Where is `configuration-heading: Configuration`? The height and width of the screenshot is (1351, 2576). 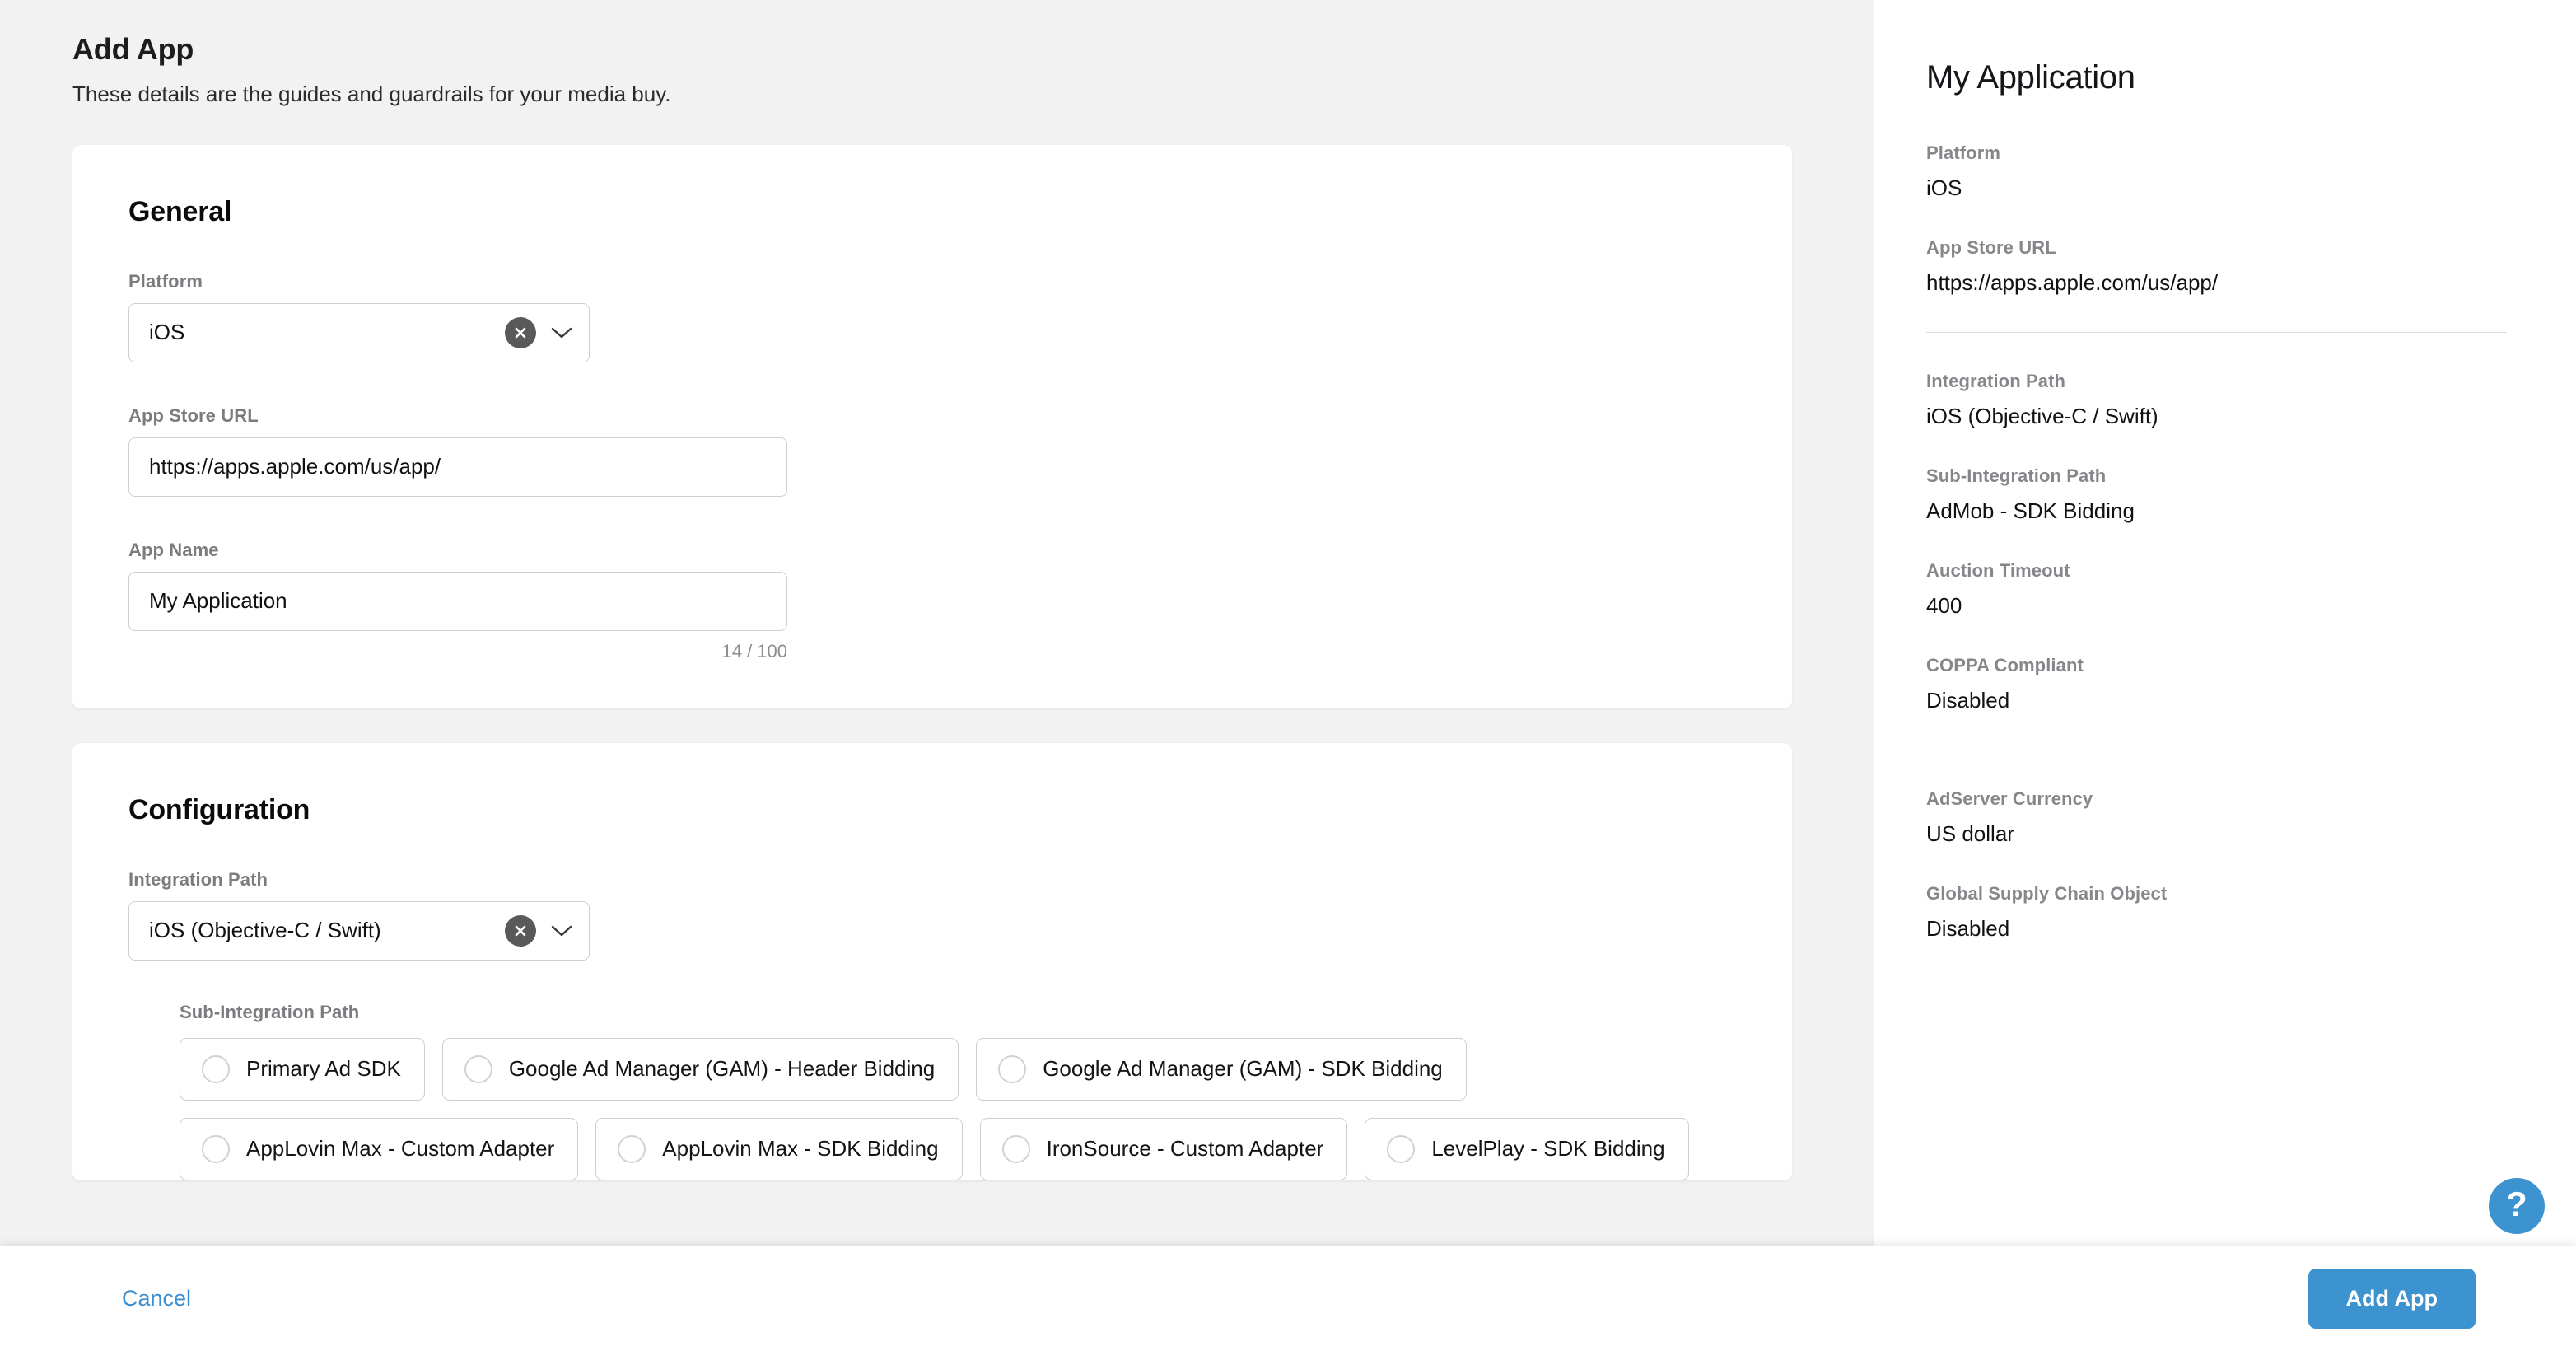 configuration-heading: Configuration is located at coordinates (219, 809).